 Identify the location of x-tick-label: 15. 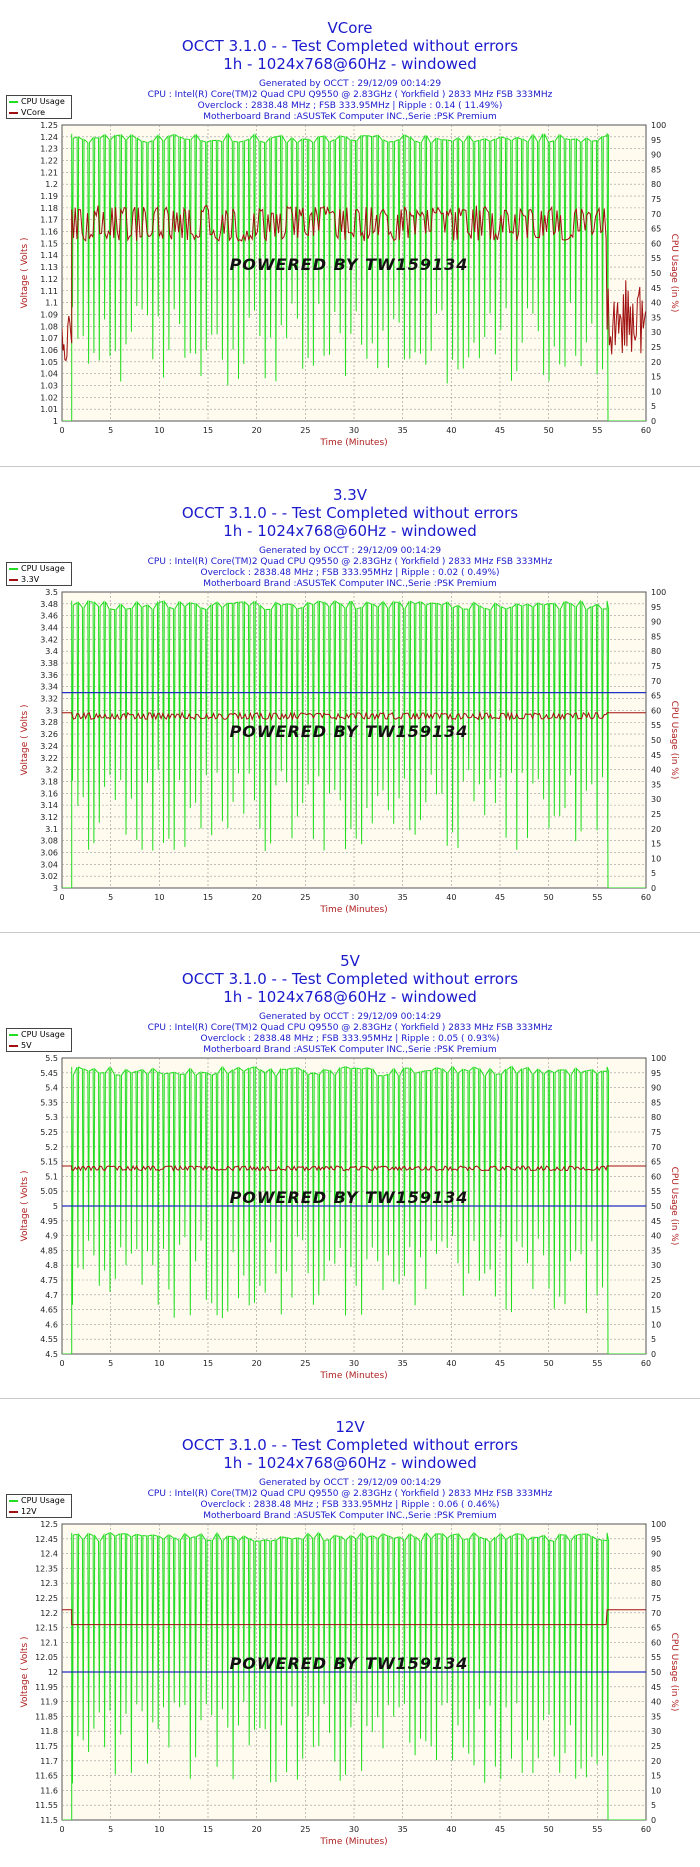
(208, 430).